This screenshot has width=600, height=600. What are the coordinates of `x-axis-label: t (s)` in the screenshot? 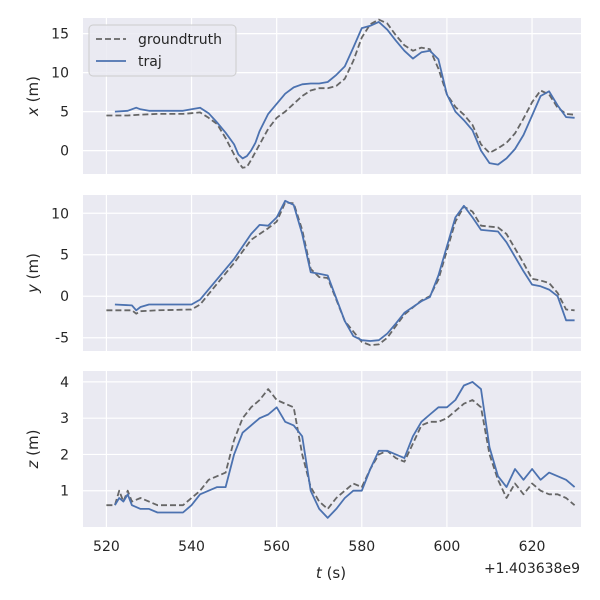 It's located at (331, 573).